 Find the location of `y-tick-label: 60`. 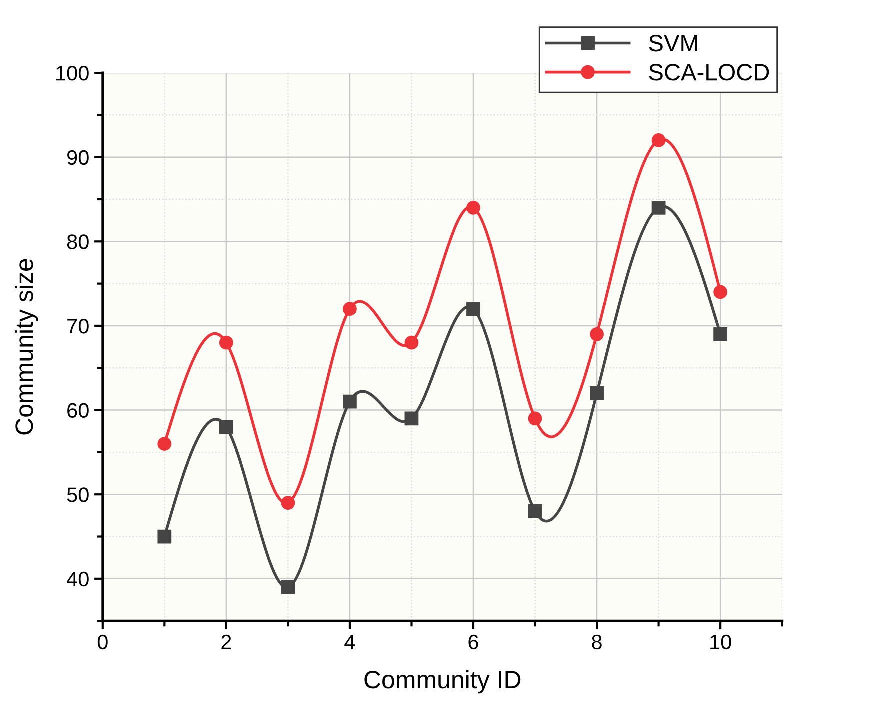

y-tick-label: 60 is located at coordinates (78, 410).